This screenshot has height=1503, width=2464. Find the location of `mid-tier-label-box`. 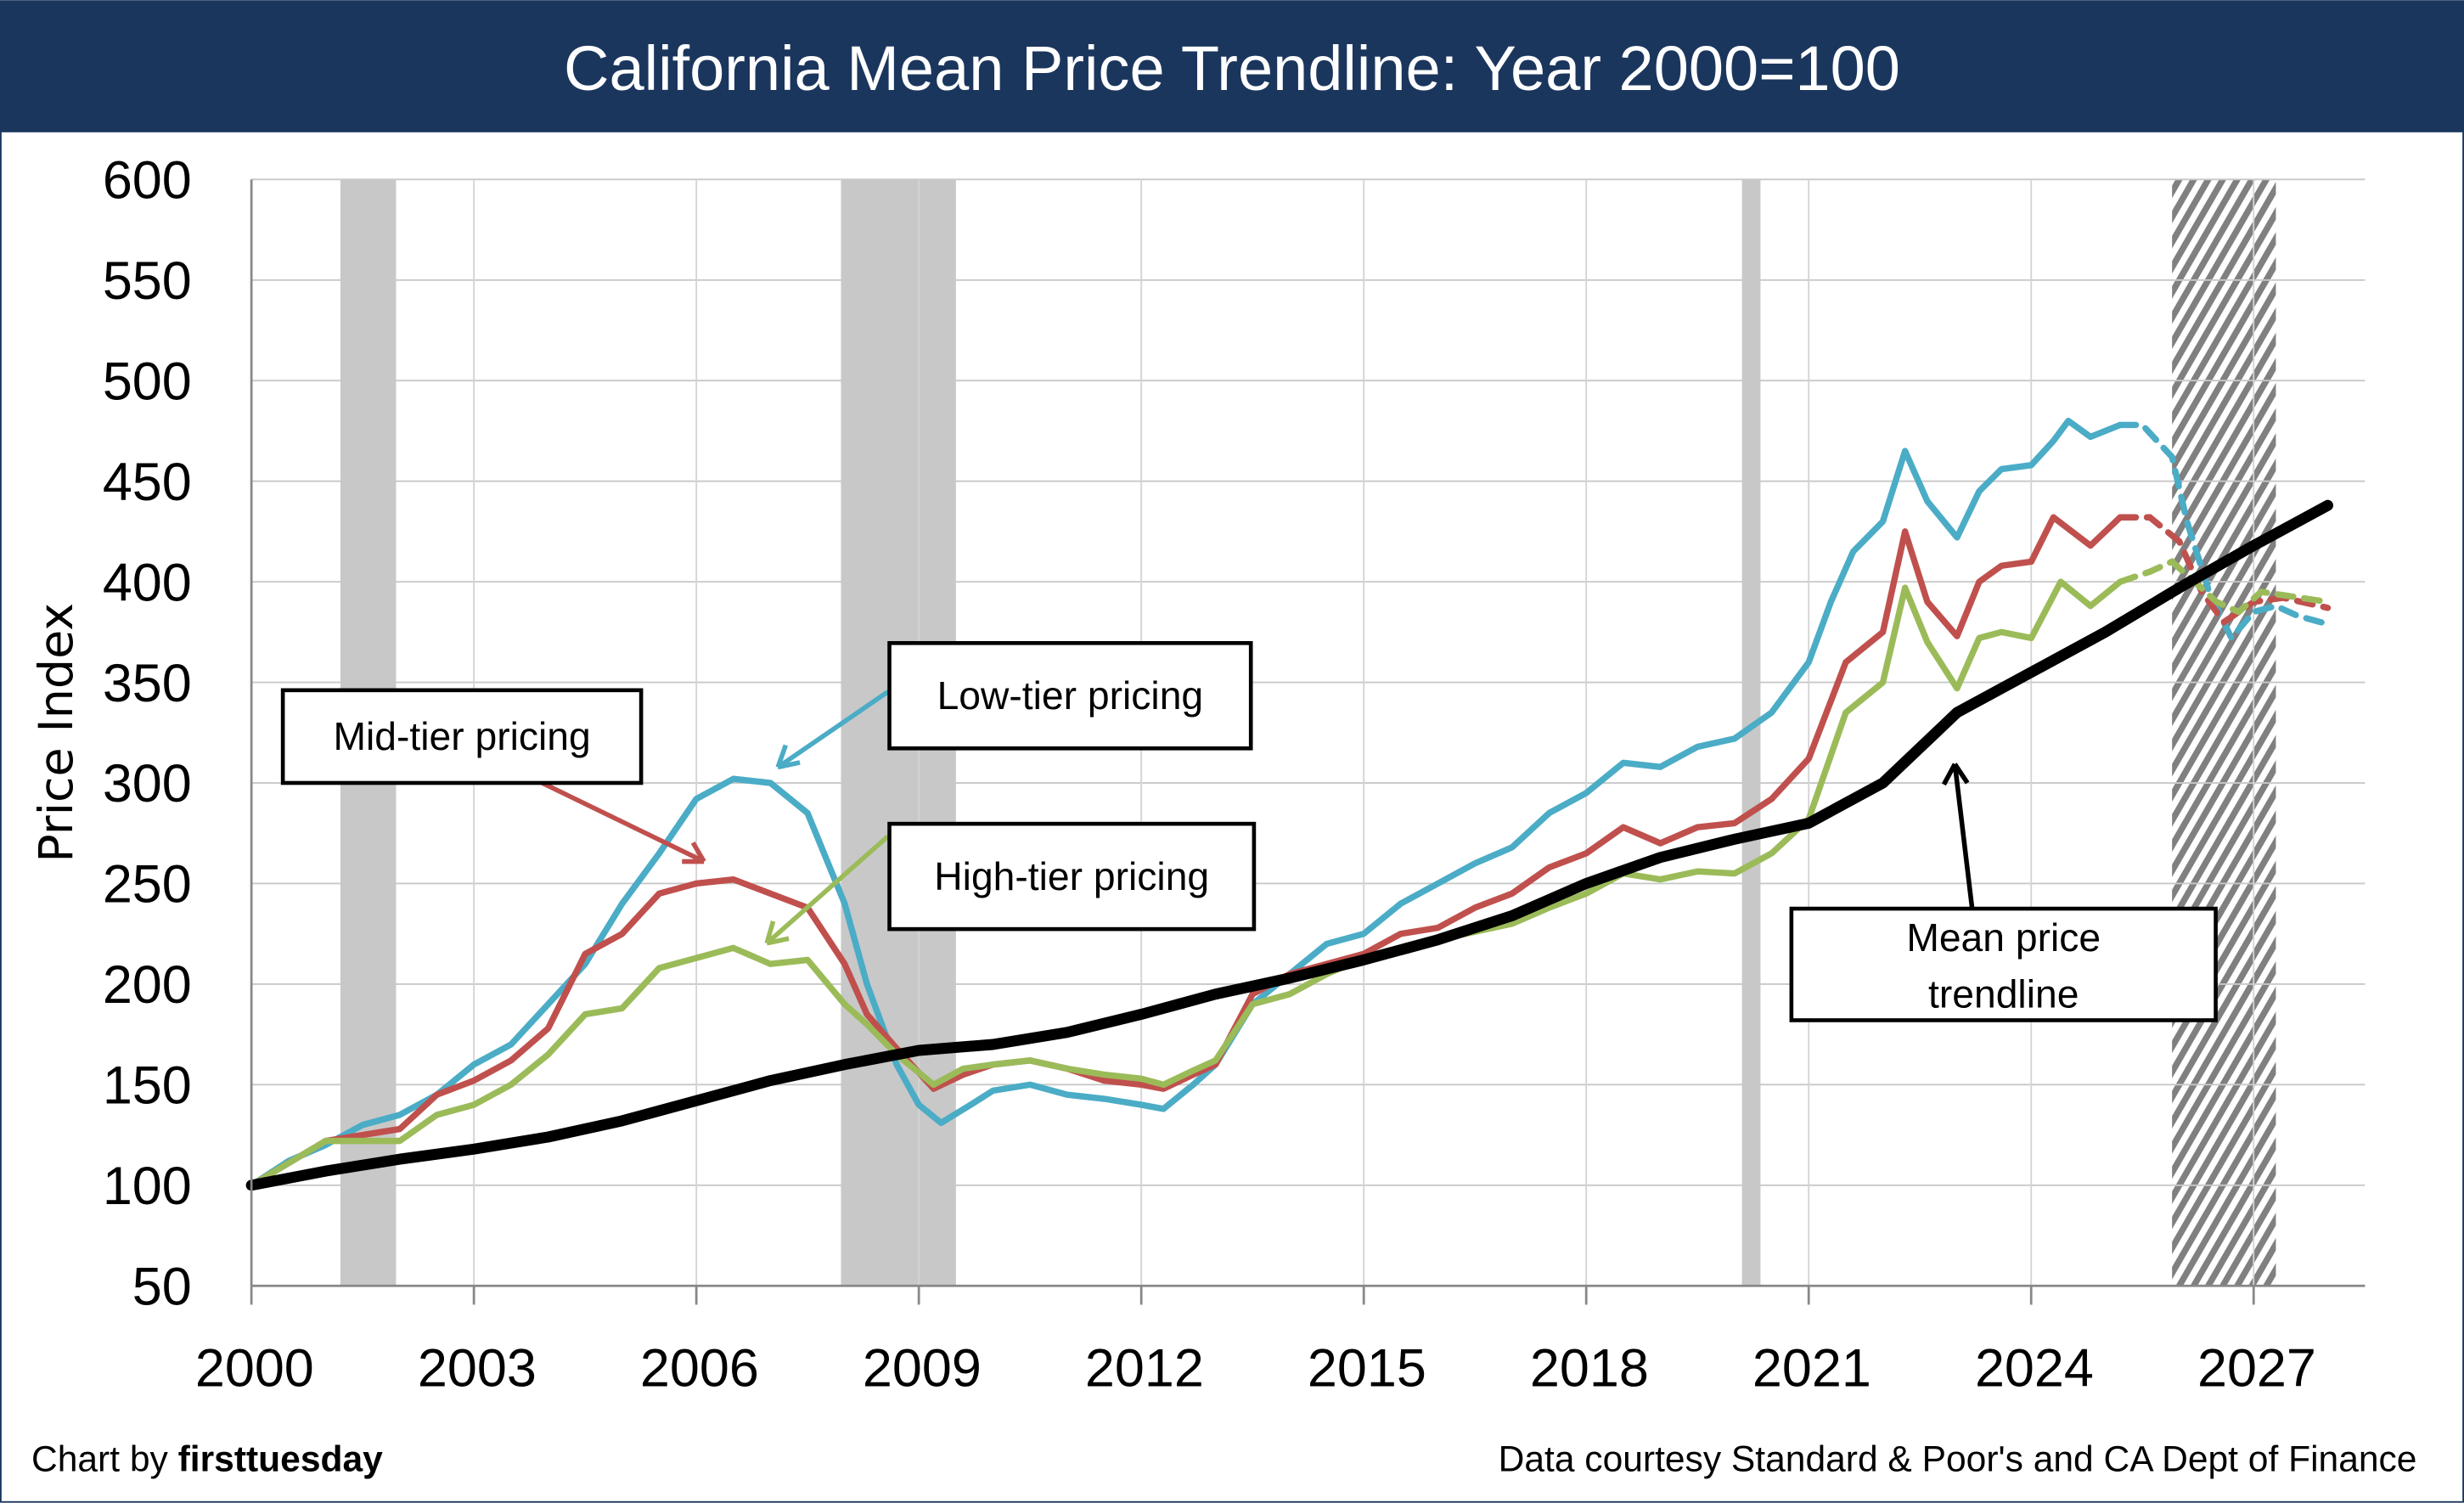

mid-tier-label-box is located at coordinates (462, 736).